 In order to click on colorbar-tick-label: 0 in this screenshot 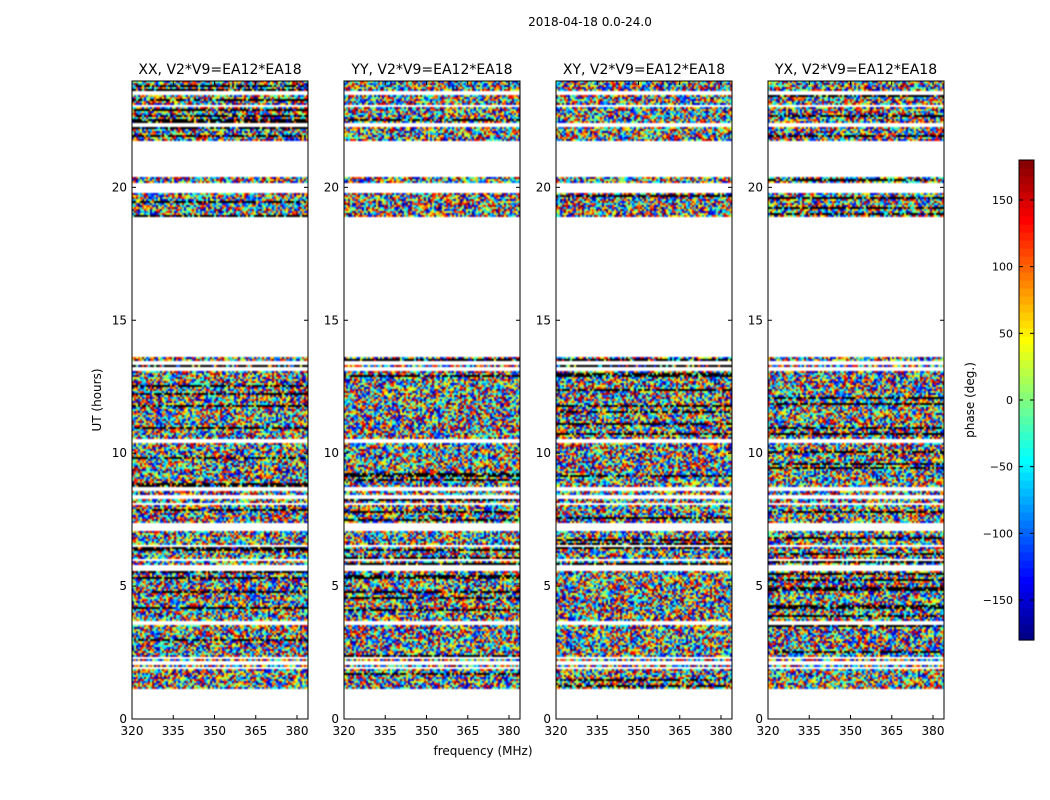, I will do `click(1009, 400)`.